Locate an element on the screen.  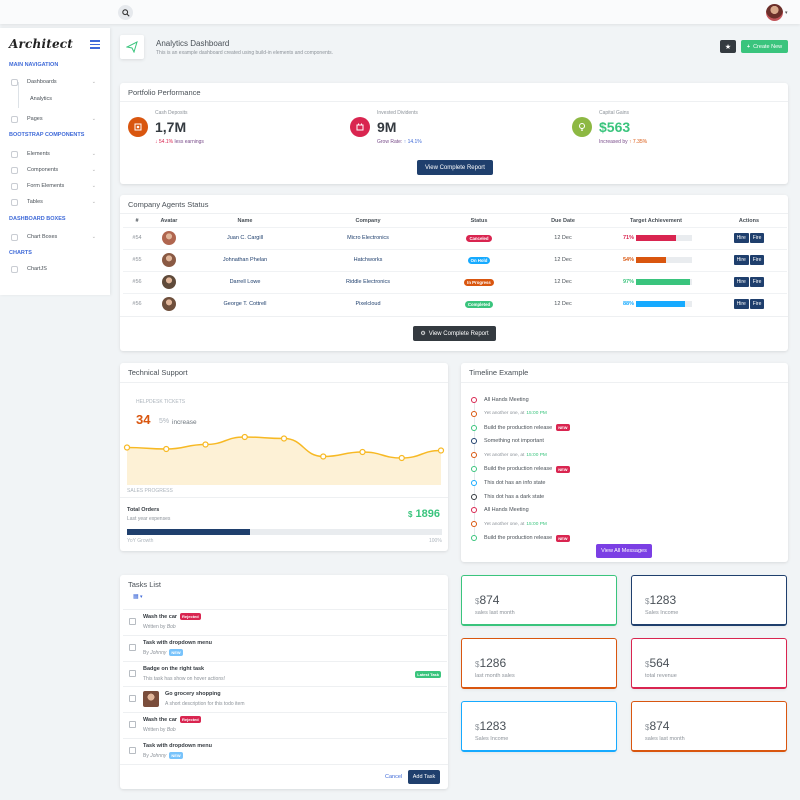
new-badge: NEW is located at coordinates (563, 538).